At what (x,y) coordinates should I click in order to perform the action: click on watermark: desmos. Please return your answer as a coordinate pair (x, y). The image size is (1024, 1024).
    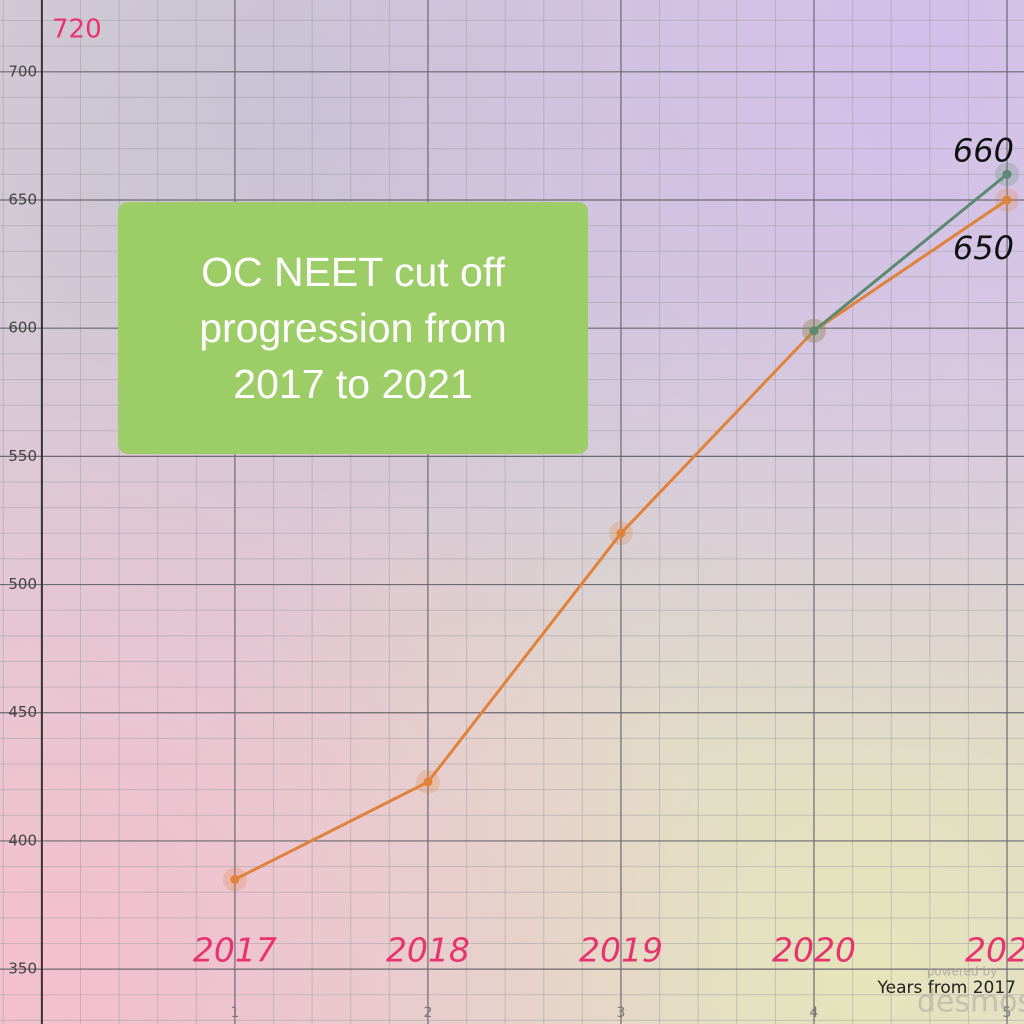
    Looking at the image, I should click on (970, 1002).